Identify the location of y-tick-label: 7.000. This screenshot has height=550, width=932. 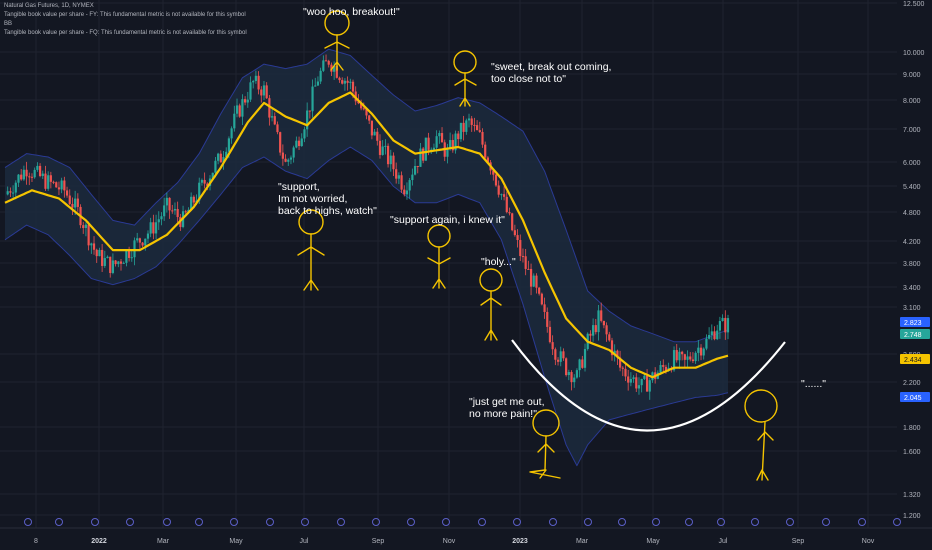
(912, 130).